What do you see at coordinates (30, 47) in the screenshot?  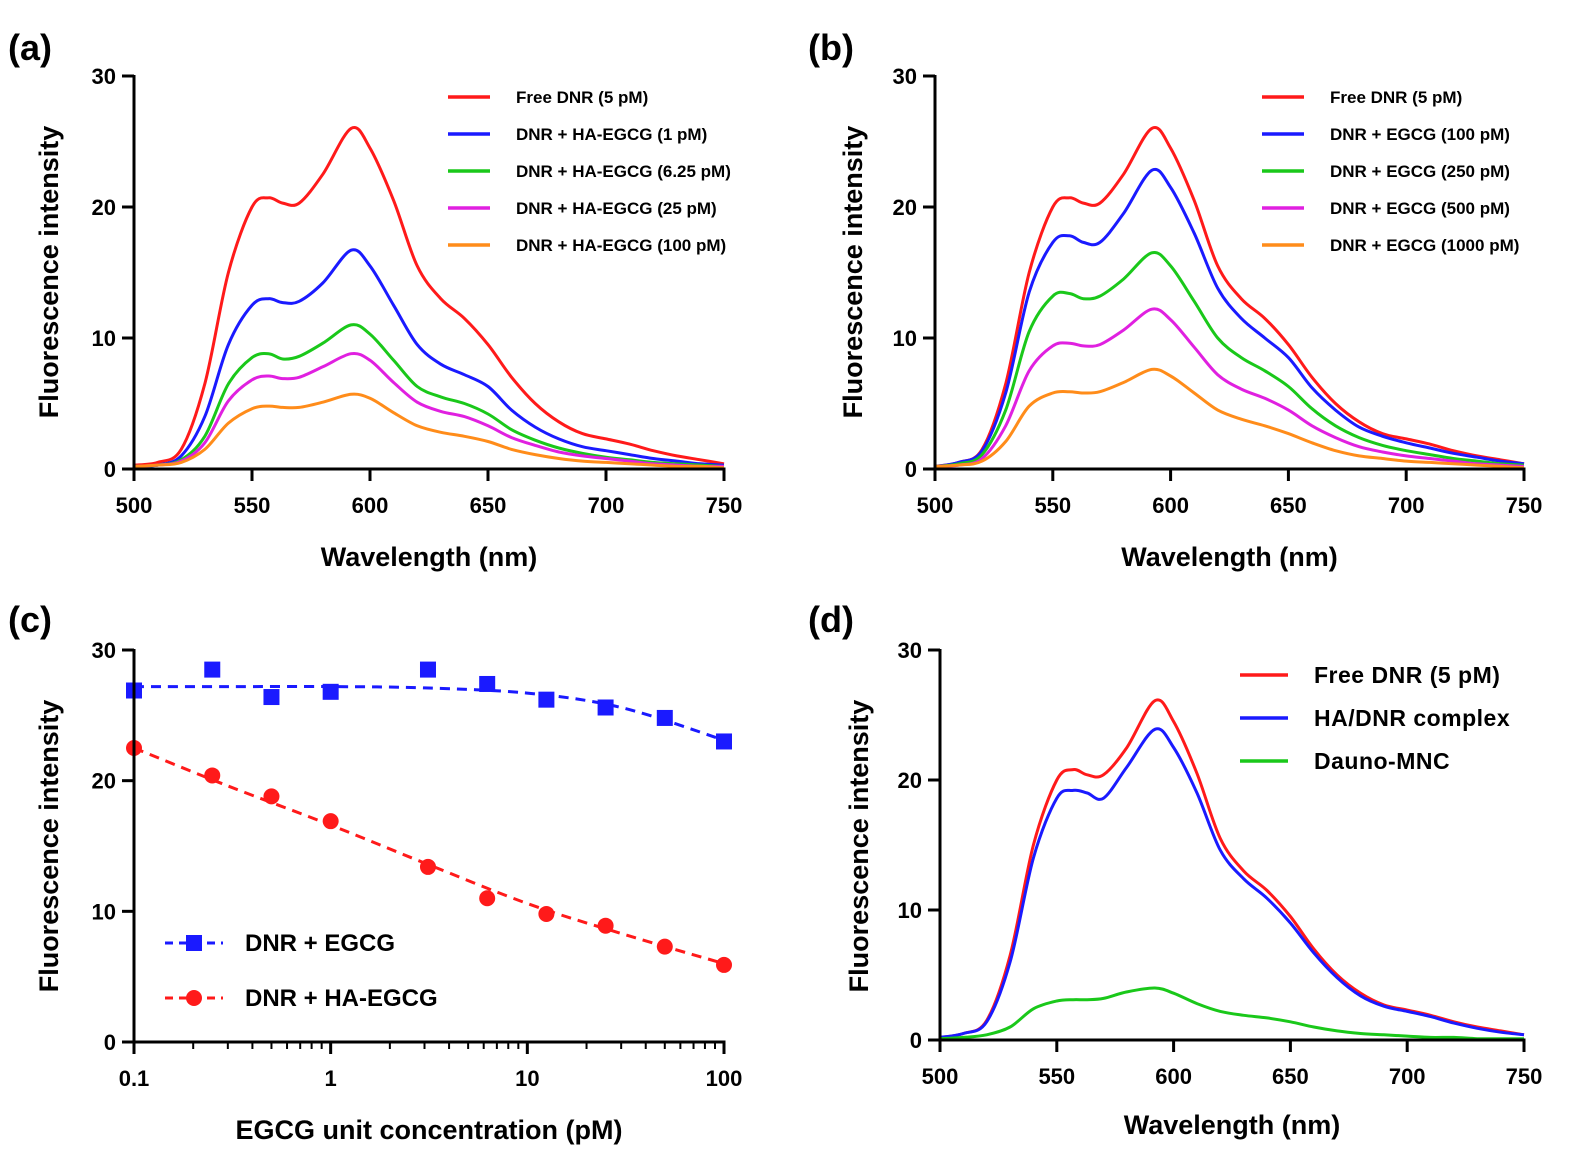 I see `panel-label: (a)` at bounding box center [30, 47].